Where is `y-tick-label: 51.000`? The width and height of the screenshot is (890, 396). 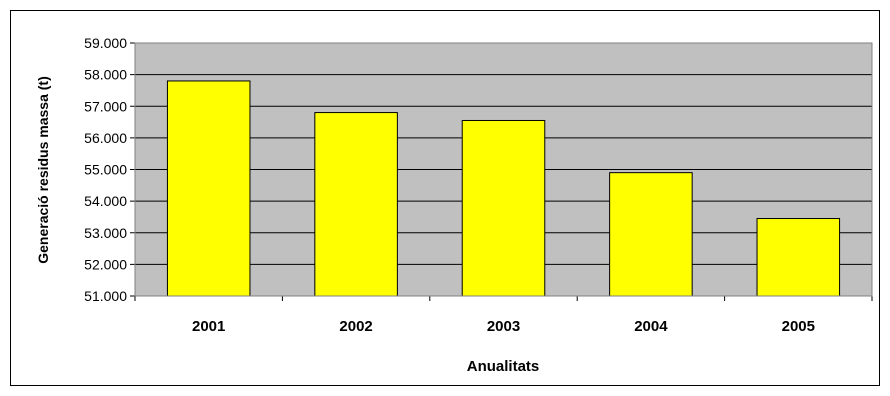 y-tick-label: 51.000 is located at coordinates (105, 296).